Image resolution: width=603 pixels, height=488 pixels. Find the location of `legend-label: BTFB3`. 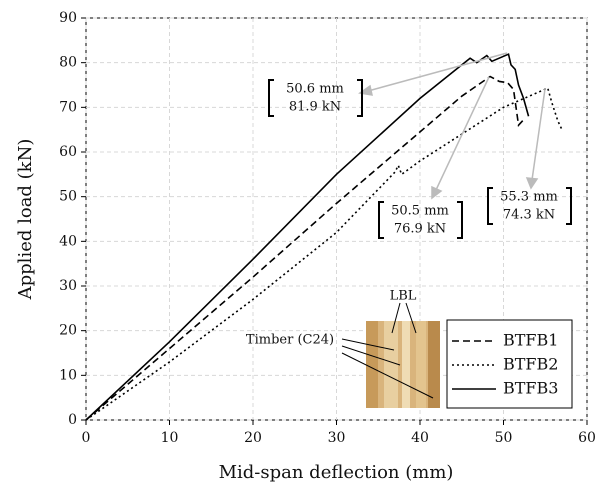

legend-label: BTFB3 is located at coordinates (530, 388).